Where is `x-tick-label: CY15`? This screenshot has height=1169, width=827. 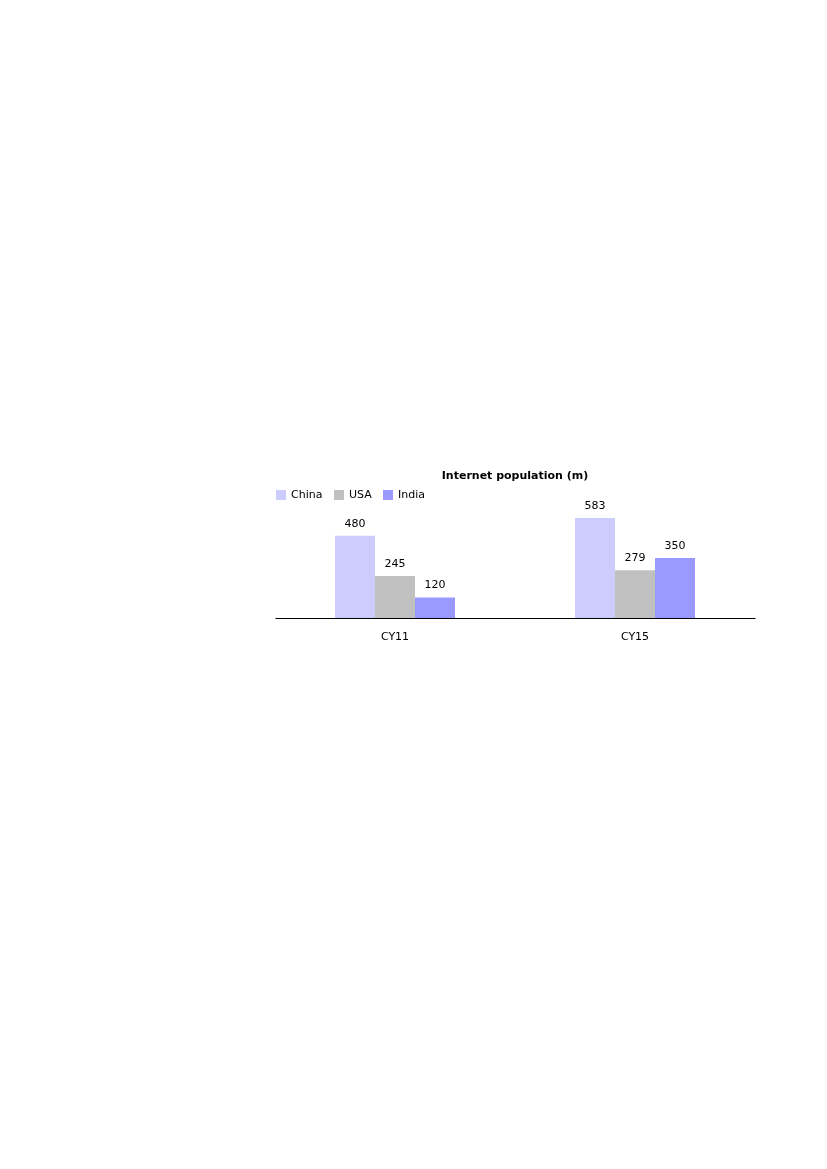
x-tick-label: CY15 is located at coordinates (635, 636).